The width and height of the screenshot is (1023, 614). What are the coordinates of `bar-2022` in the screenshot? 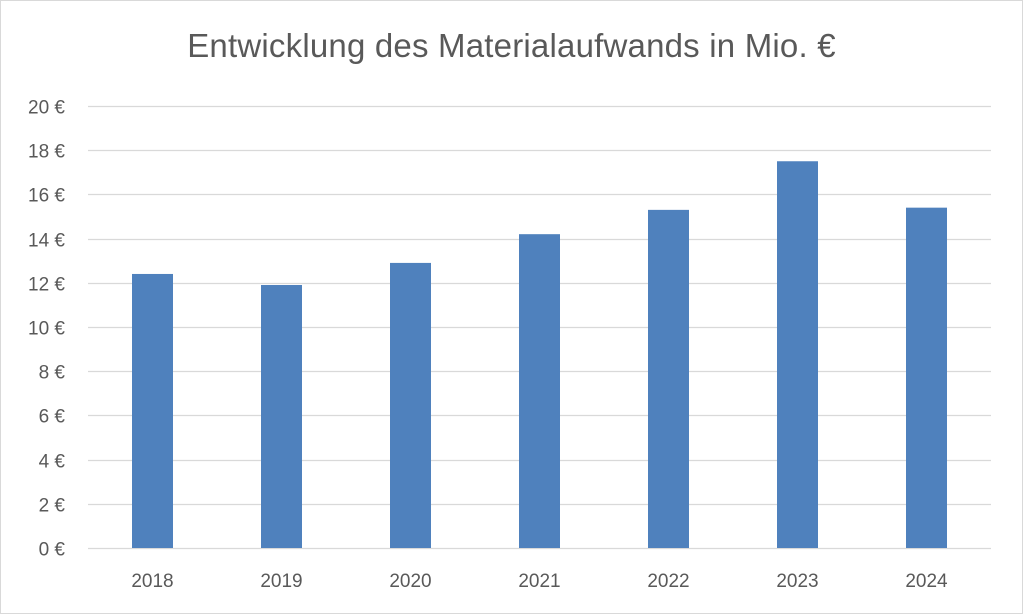 It's located at (668, 378).